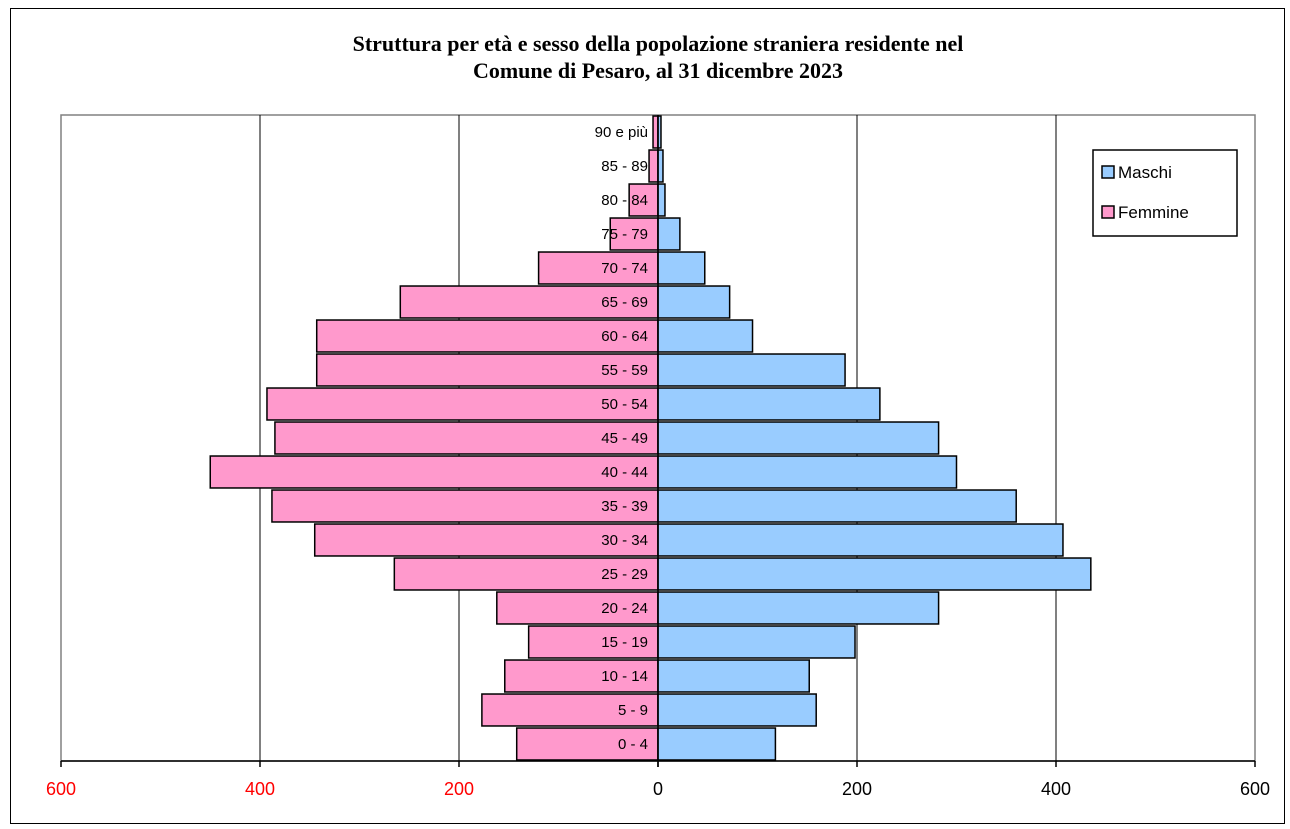  What do you see at coordinates (1145, 172) in the screenshot?
I see `legend-label: Maschi` at bounding box center [1145, 172].